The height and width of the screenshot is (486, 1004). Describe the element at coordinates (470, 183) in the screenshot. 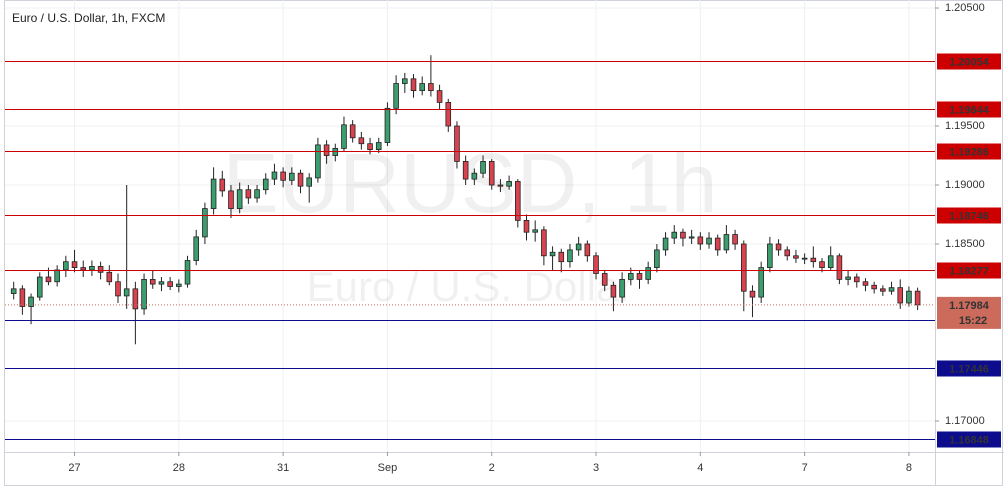

I see `watermark-symbol: EURUSD, 1h` at that location.